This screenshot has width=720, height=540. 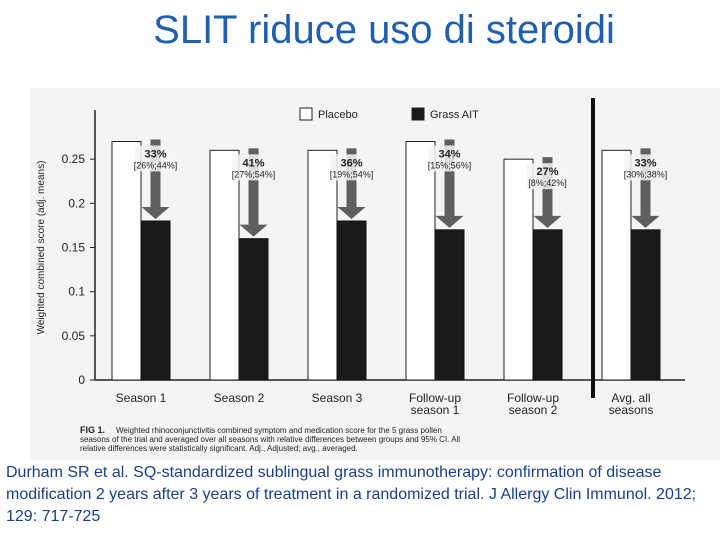 What do you see at coordinates (631, 410) in the screenshot?
I see `x-tick-label: seasons` at bounding box center [631, 410].